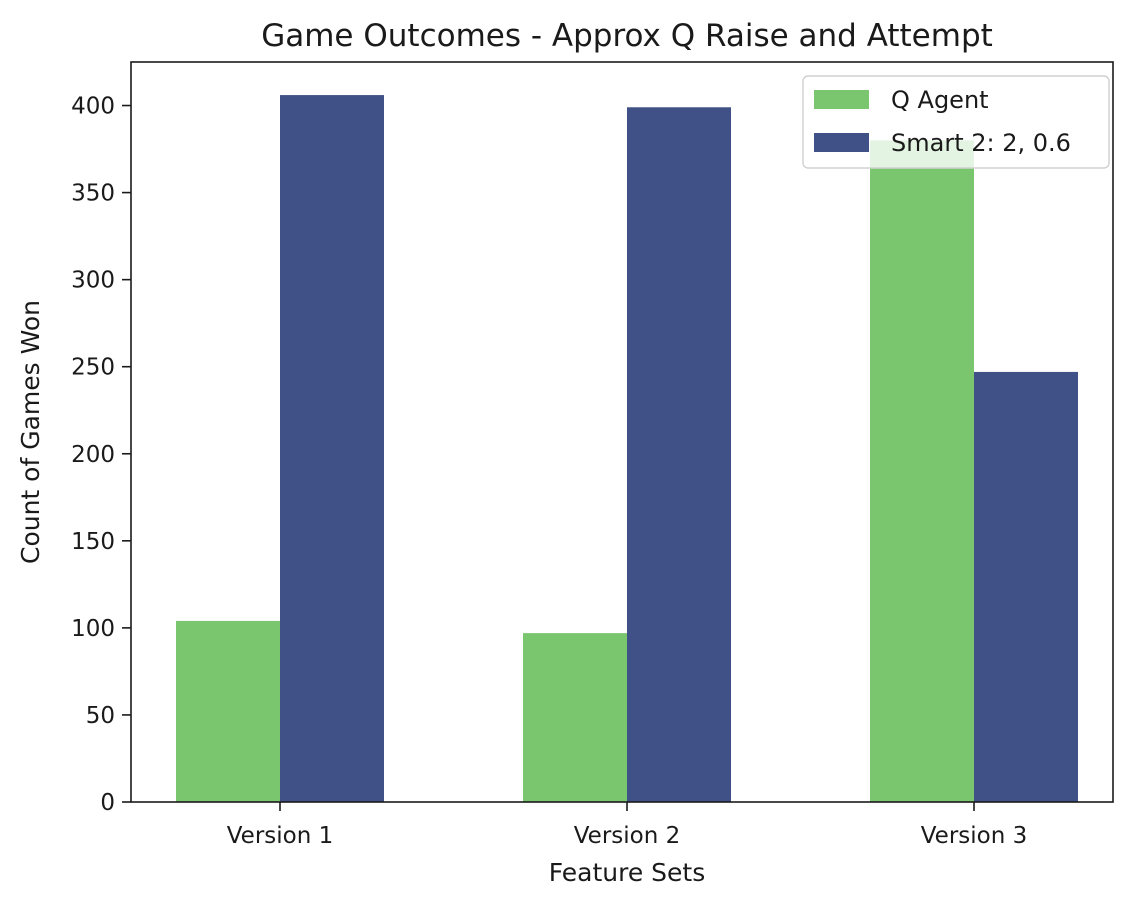 The height and width of the screenshot is (908, 1138). What do you see at coordinates (93, 281) in the screenshot?
I see `y-tick-label: 300` at bounding box center [93, 281].